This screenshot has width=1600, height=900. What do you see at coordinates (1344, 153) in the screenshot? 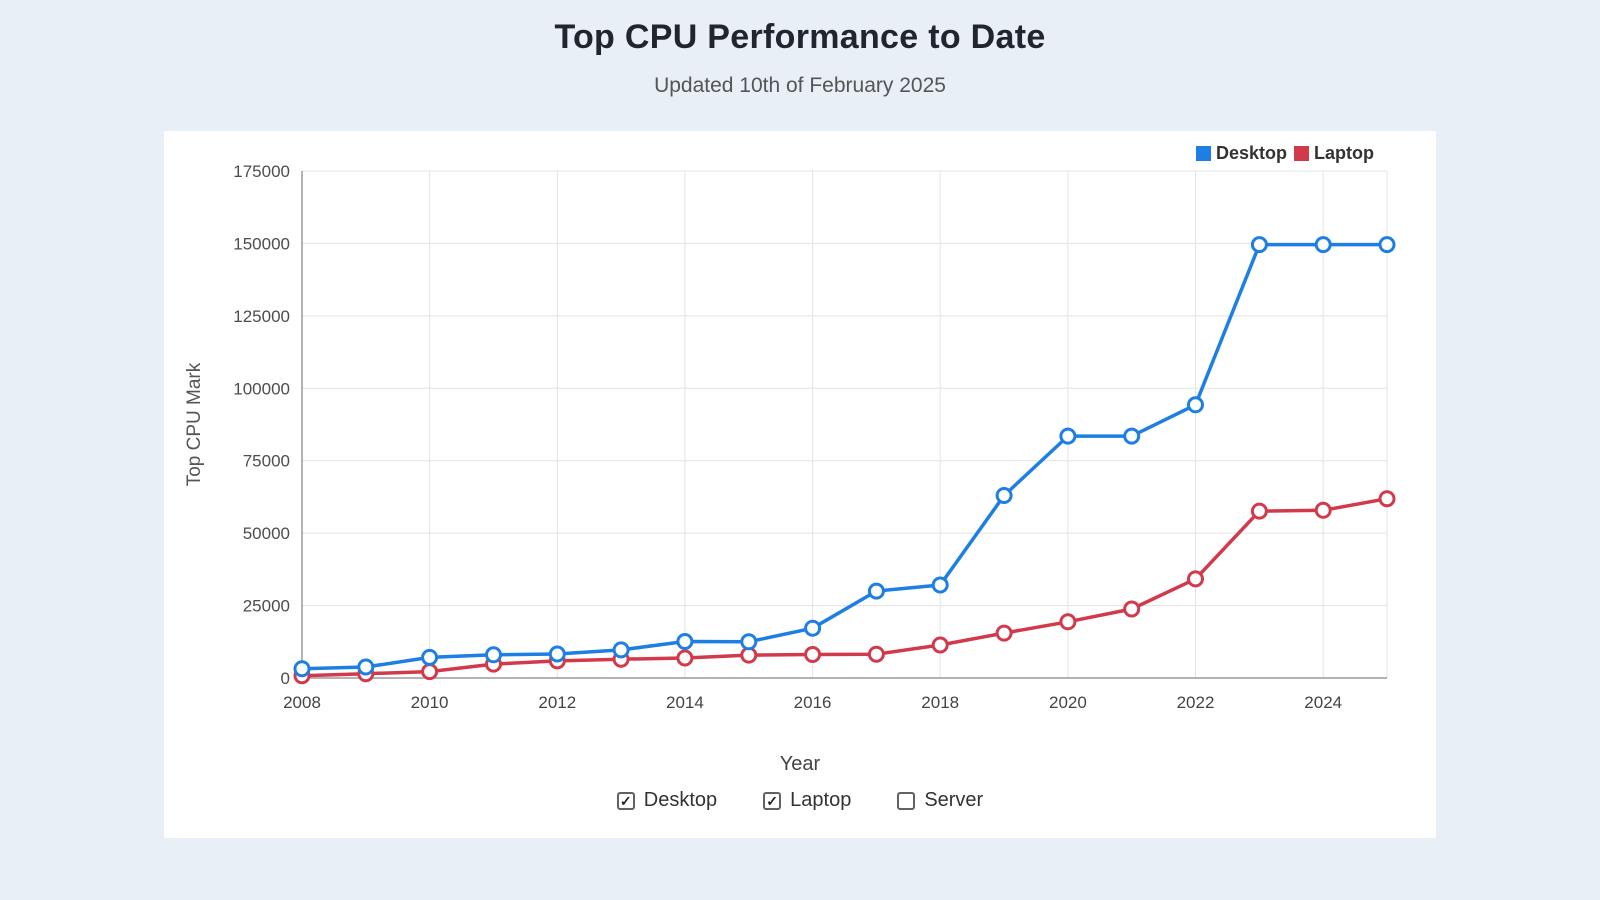
I see `legend-label: Laptop` at bounding box center [1344, 153].